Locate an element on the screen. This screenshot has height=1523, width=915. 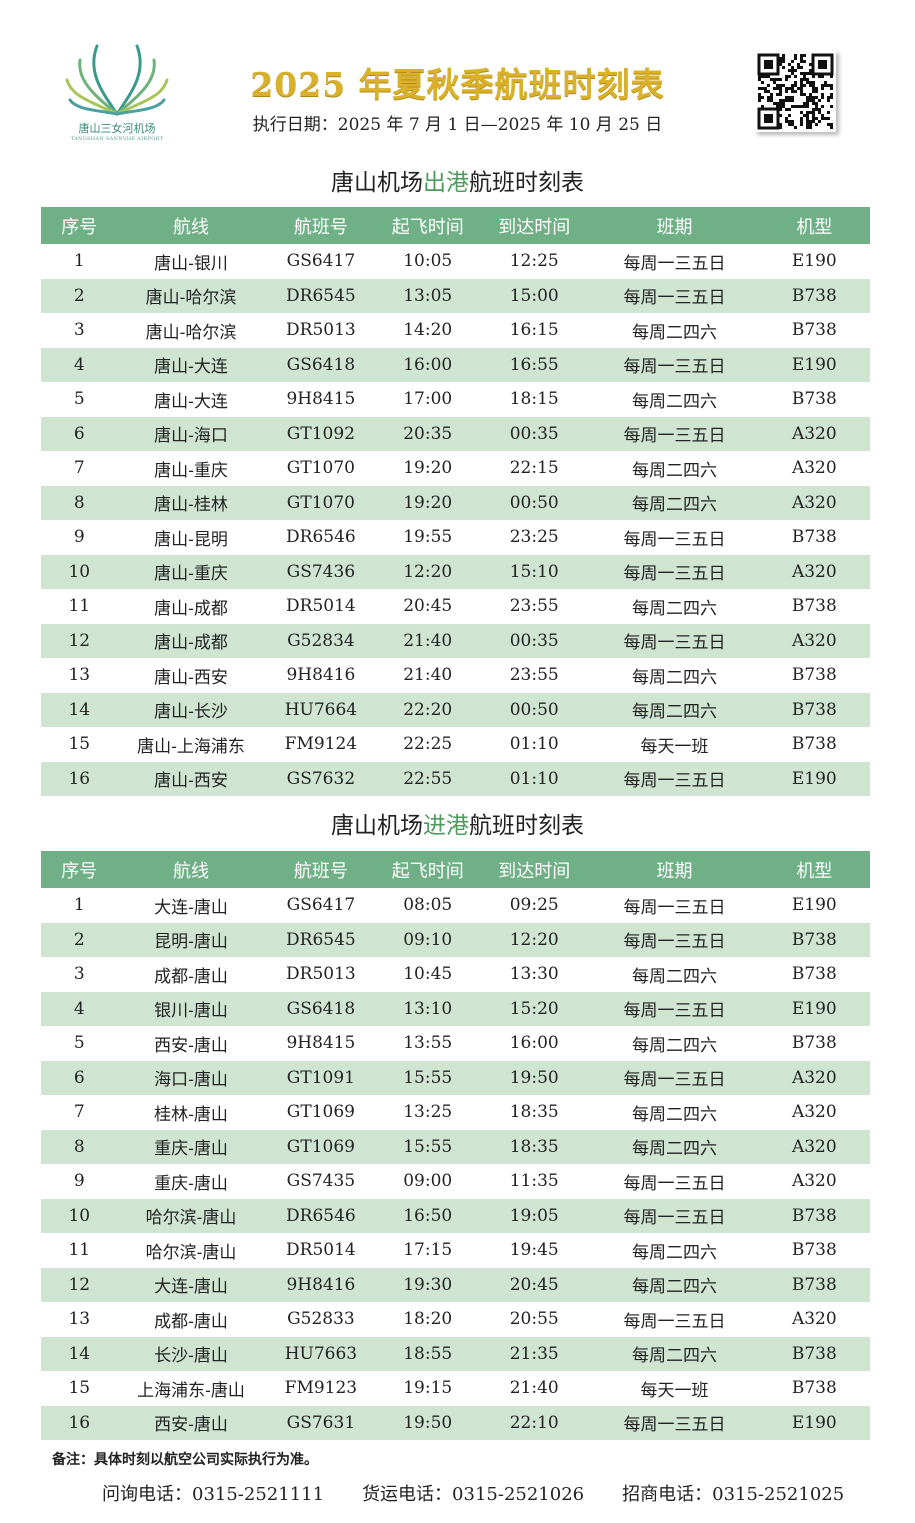
table-cell: 12:25 is located at coordinates (534, 261).